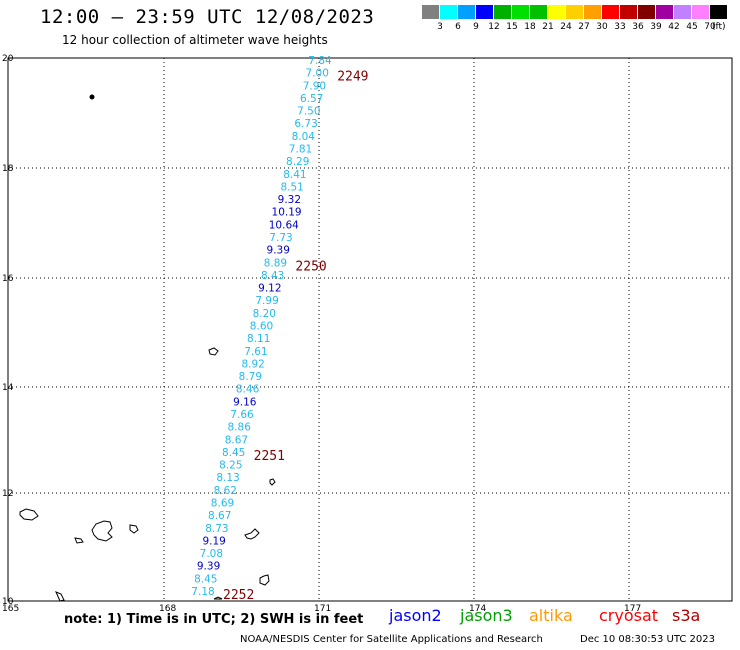  Describe the element at coordinates (280, 238) in the screenshot. I see `swh-reading: 7.73` at that location.